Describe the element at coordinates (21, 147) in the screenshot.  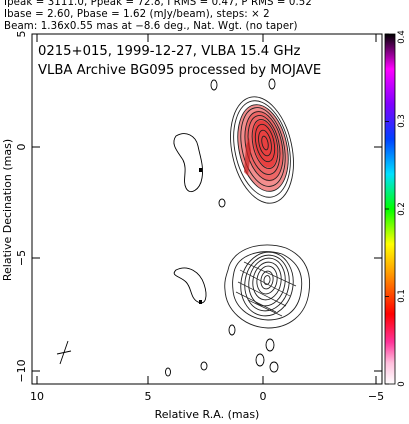
I see `y-tick-label: 0` at that location.